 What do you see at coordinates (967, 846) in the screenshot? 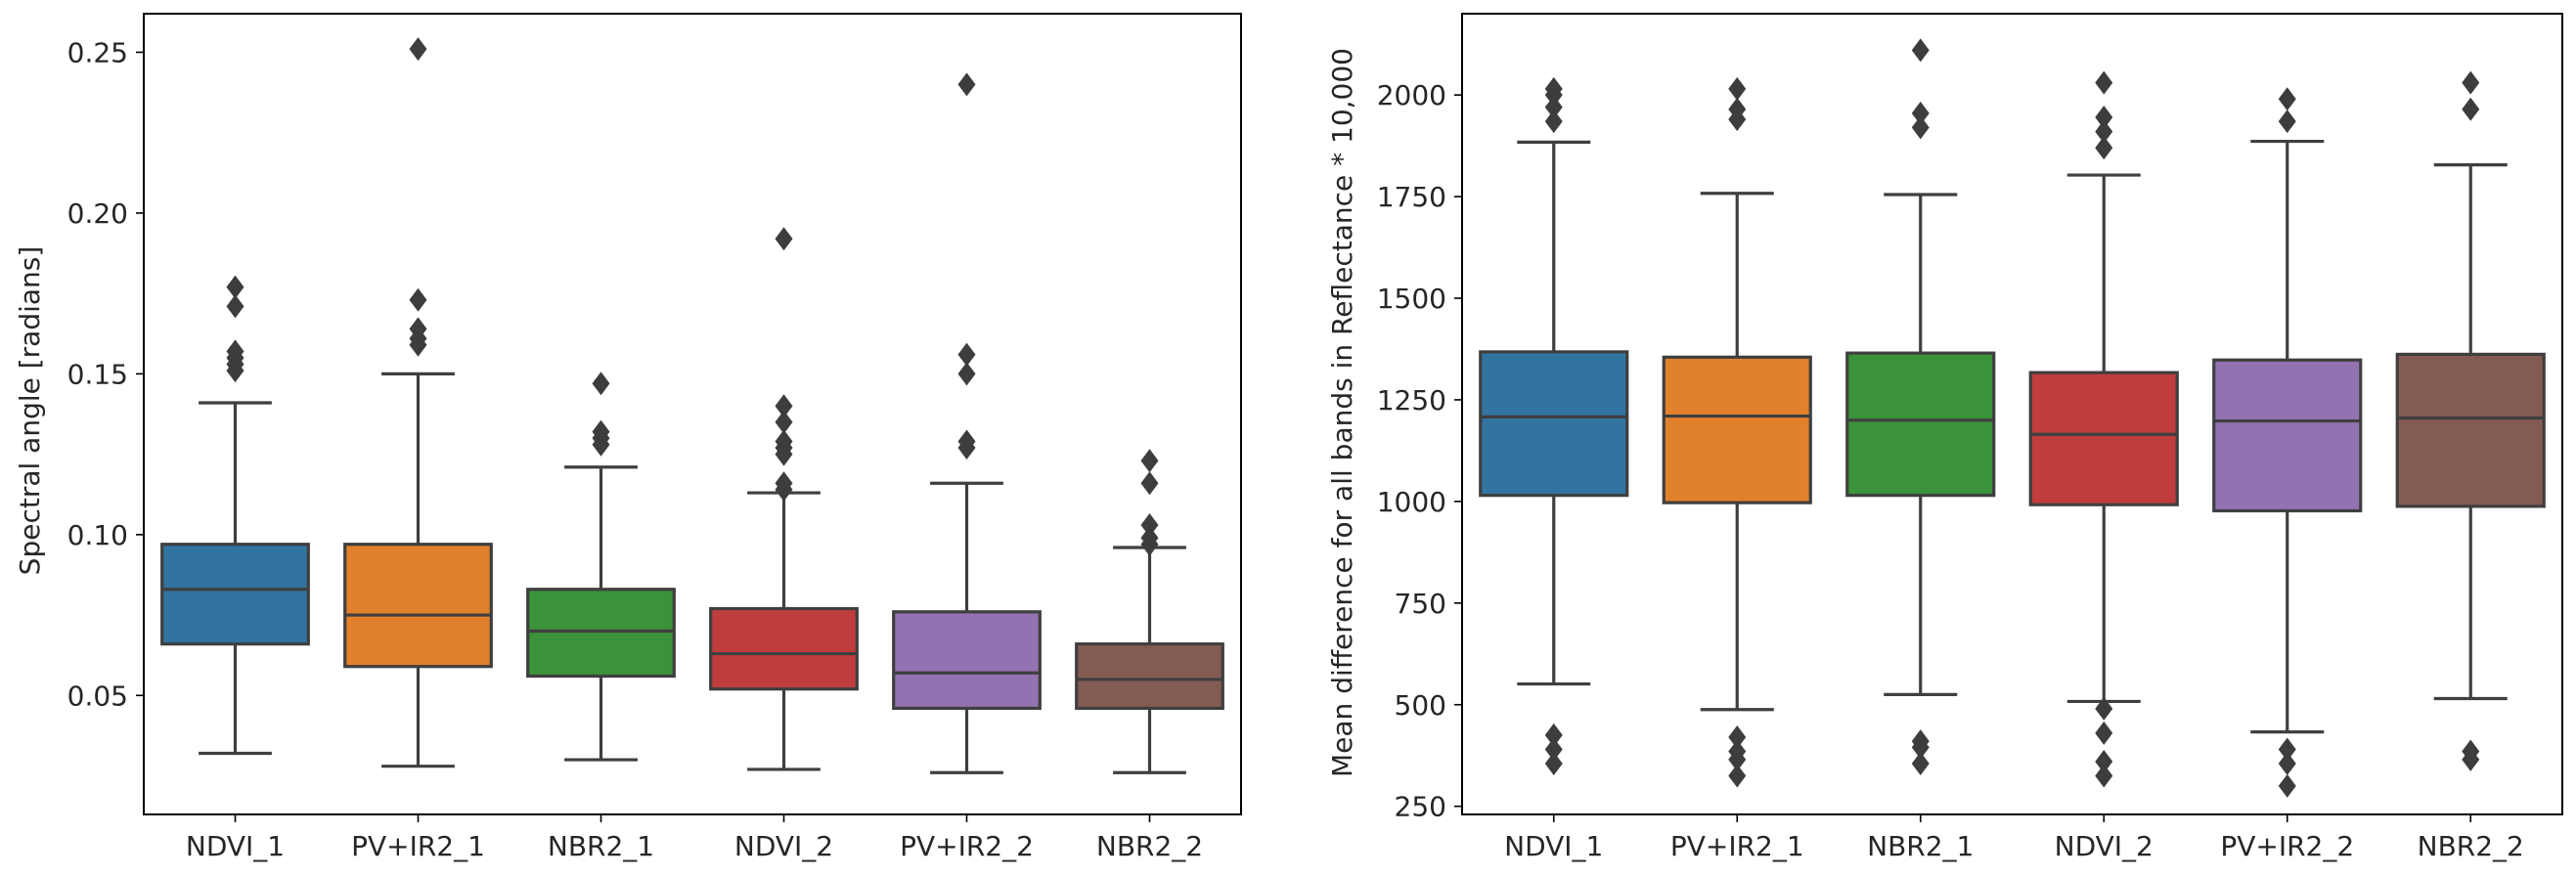
I see `left-x-tick-label: PV+IR2_2` at bounding box center [967, 846].